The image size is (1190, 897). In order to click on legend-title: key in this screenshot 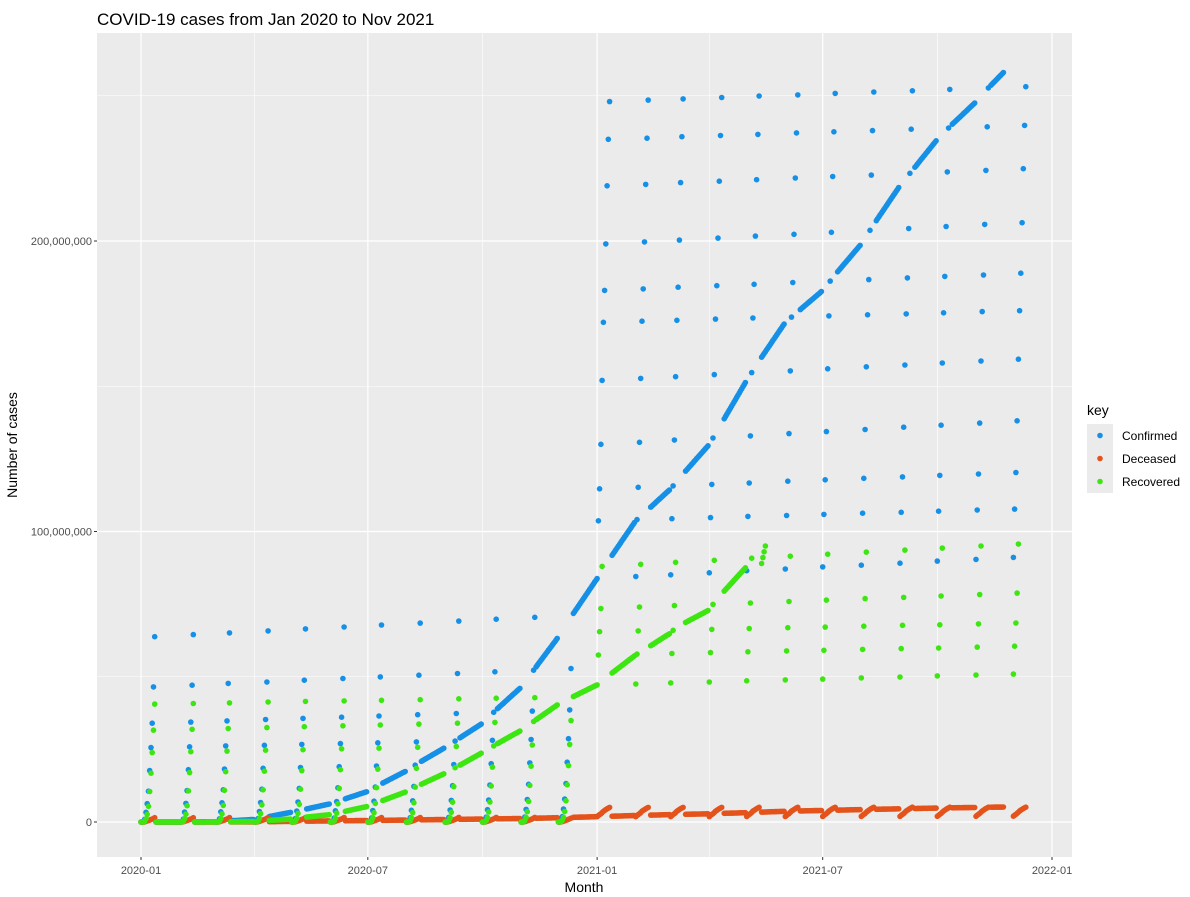, I will do `click(1098, 410)`.